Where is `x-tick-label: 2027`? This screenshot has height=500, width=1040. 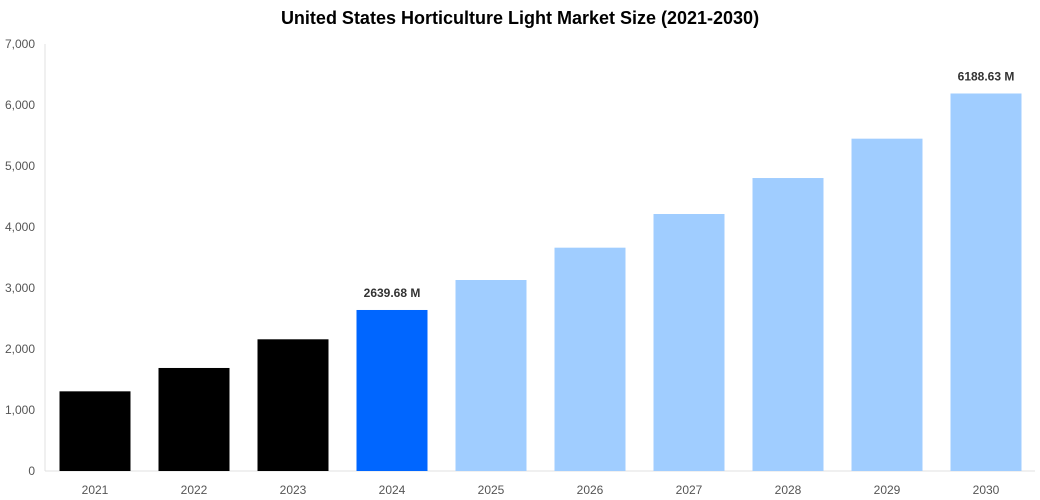
x-tick-label: 2027 is located at coordinates (689, 490).